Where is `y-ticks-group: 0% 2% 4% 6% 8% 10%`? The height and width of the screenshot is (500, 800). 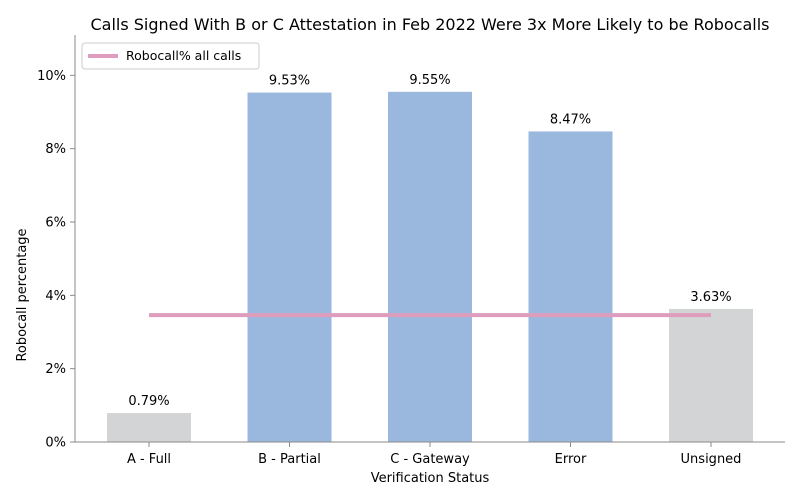
y-ticks-group: 0% 2% 4% 6% 8% 10% is located at coordinates (56, 260).